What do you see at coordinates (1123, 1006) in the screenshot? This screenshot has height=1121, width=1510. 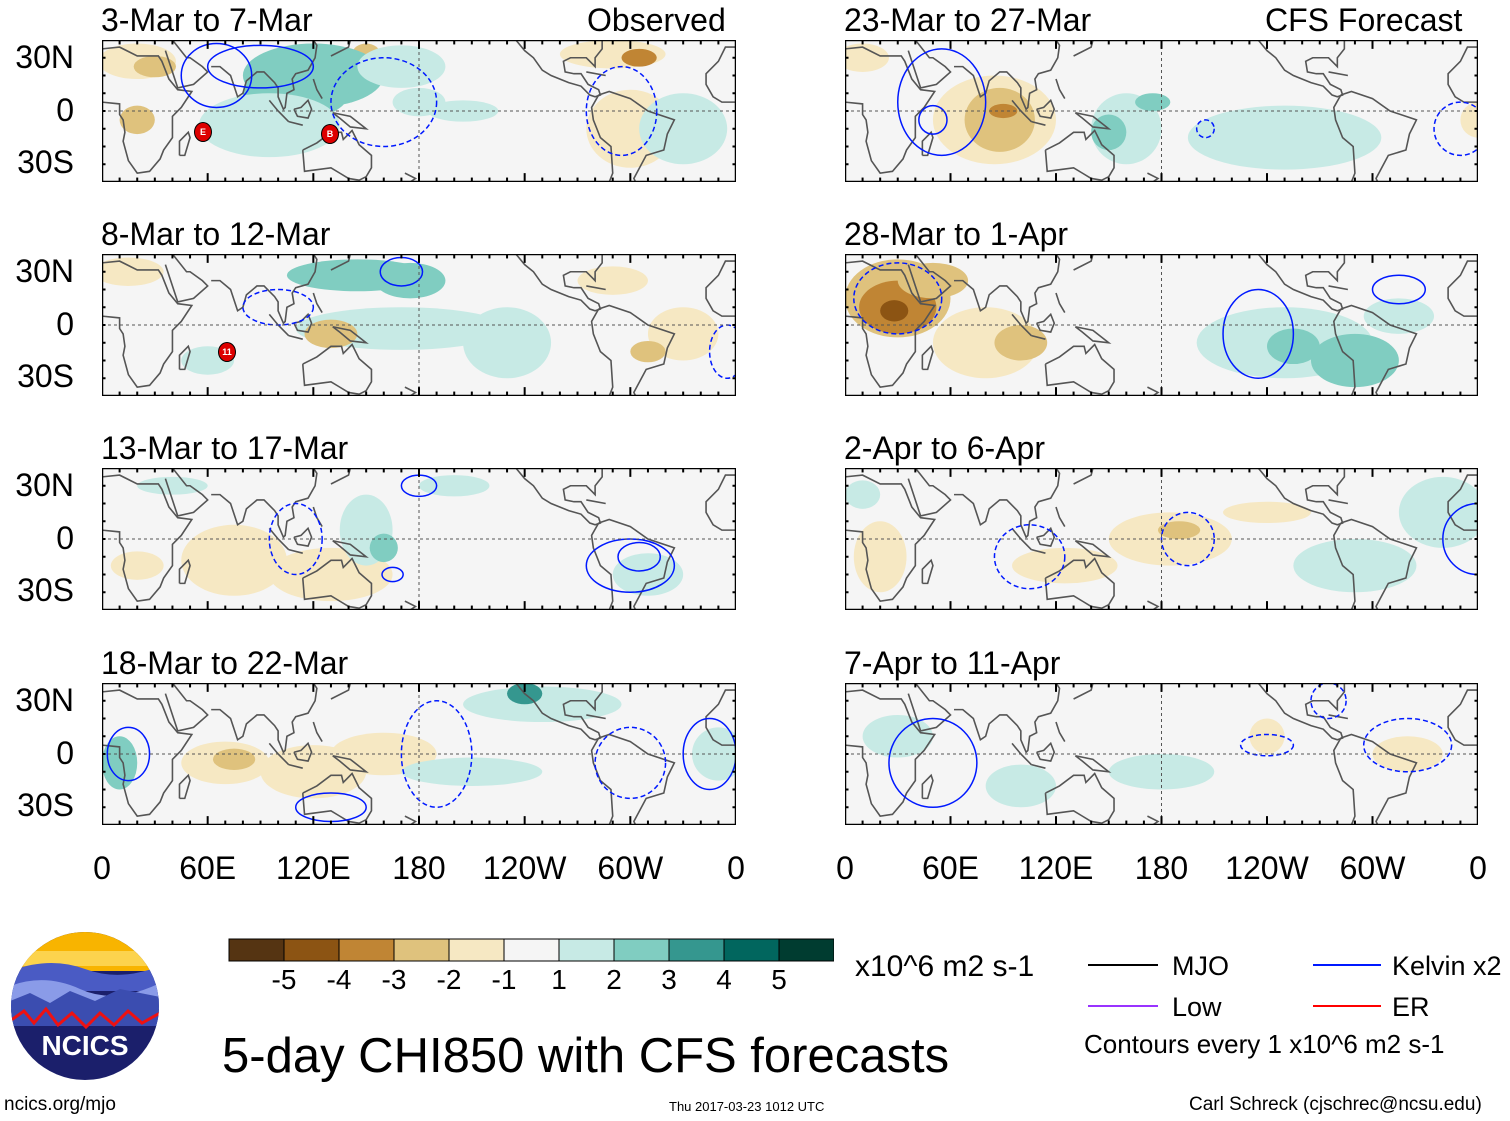 I see `legend-low-line` at bounding box center [1123, 1006].